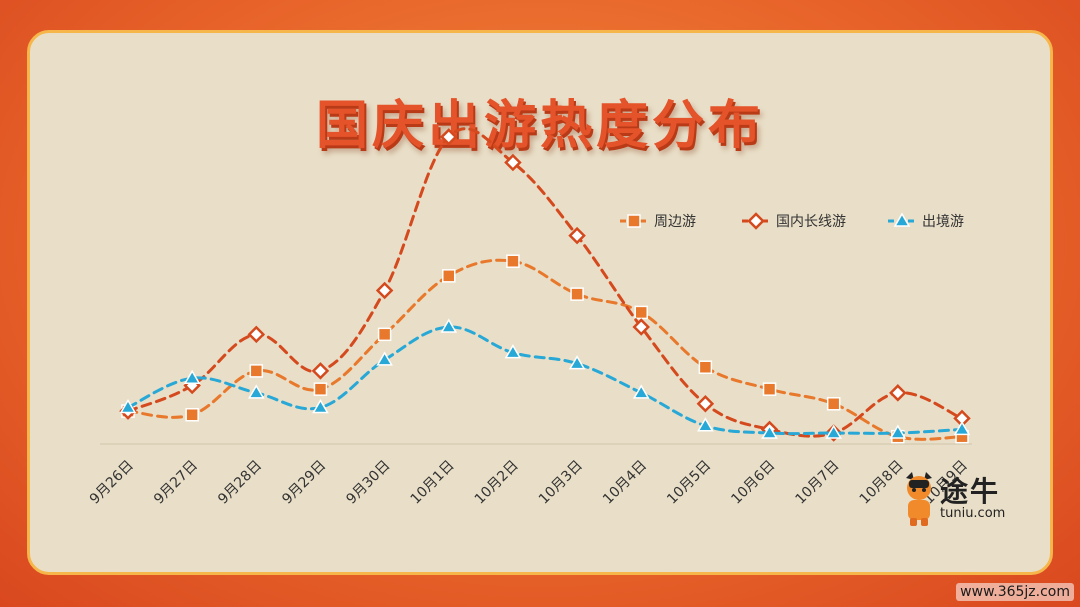 Image resolution: width=1080 pixels, height=607 pixels. Describe the element at coordinates (497, 483) in the screenshot. I see `x-tick-label: 10月2日` at that location.